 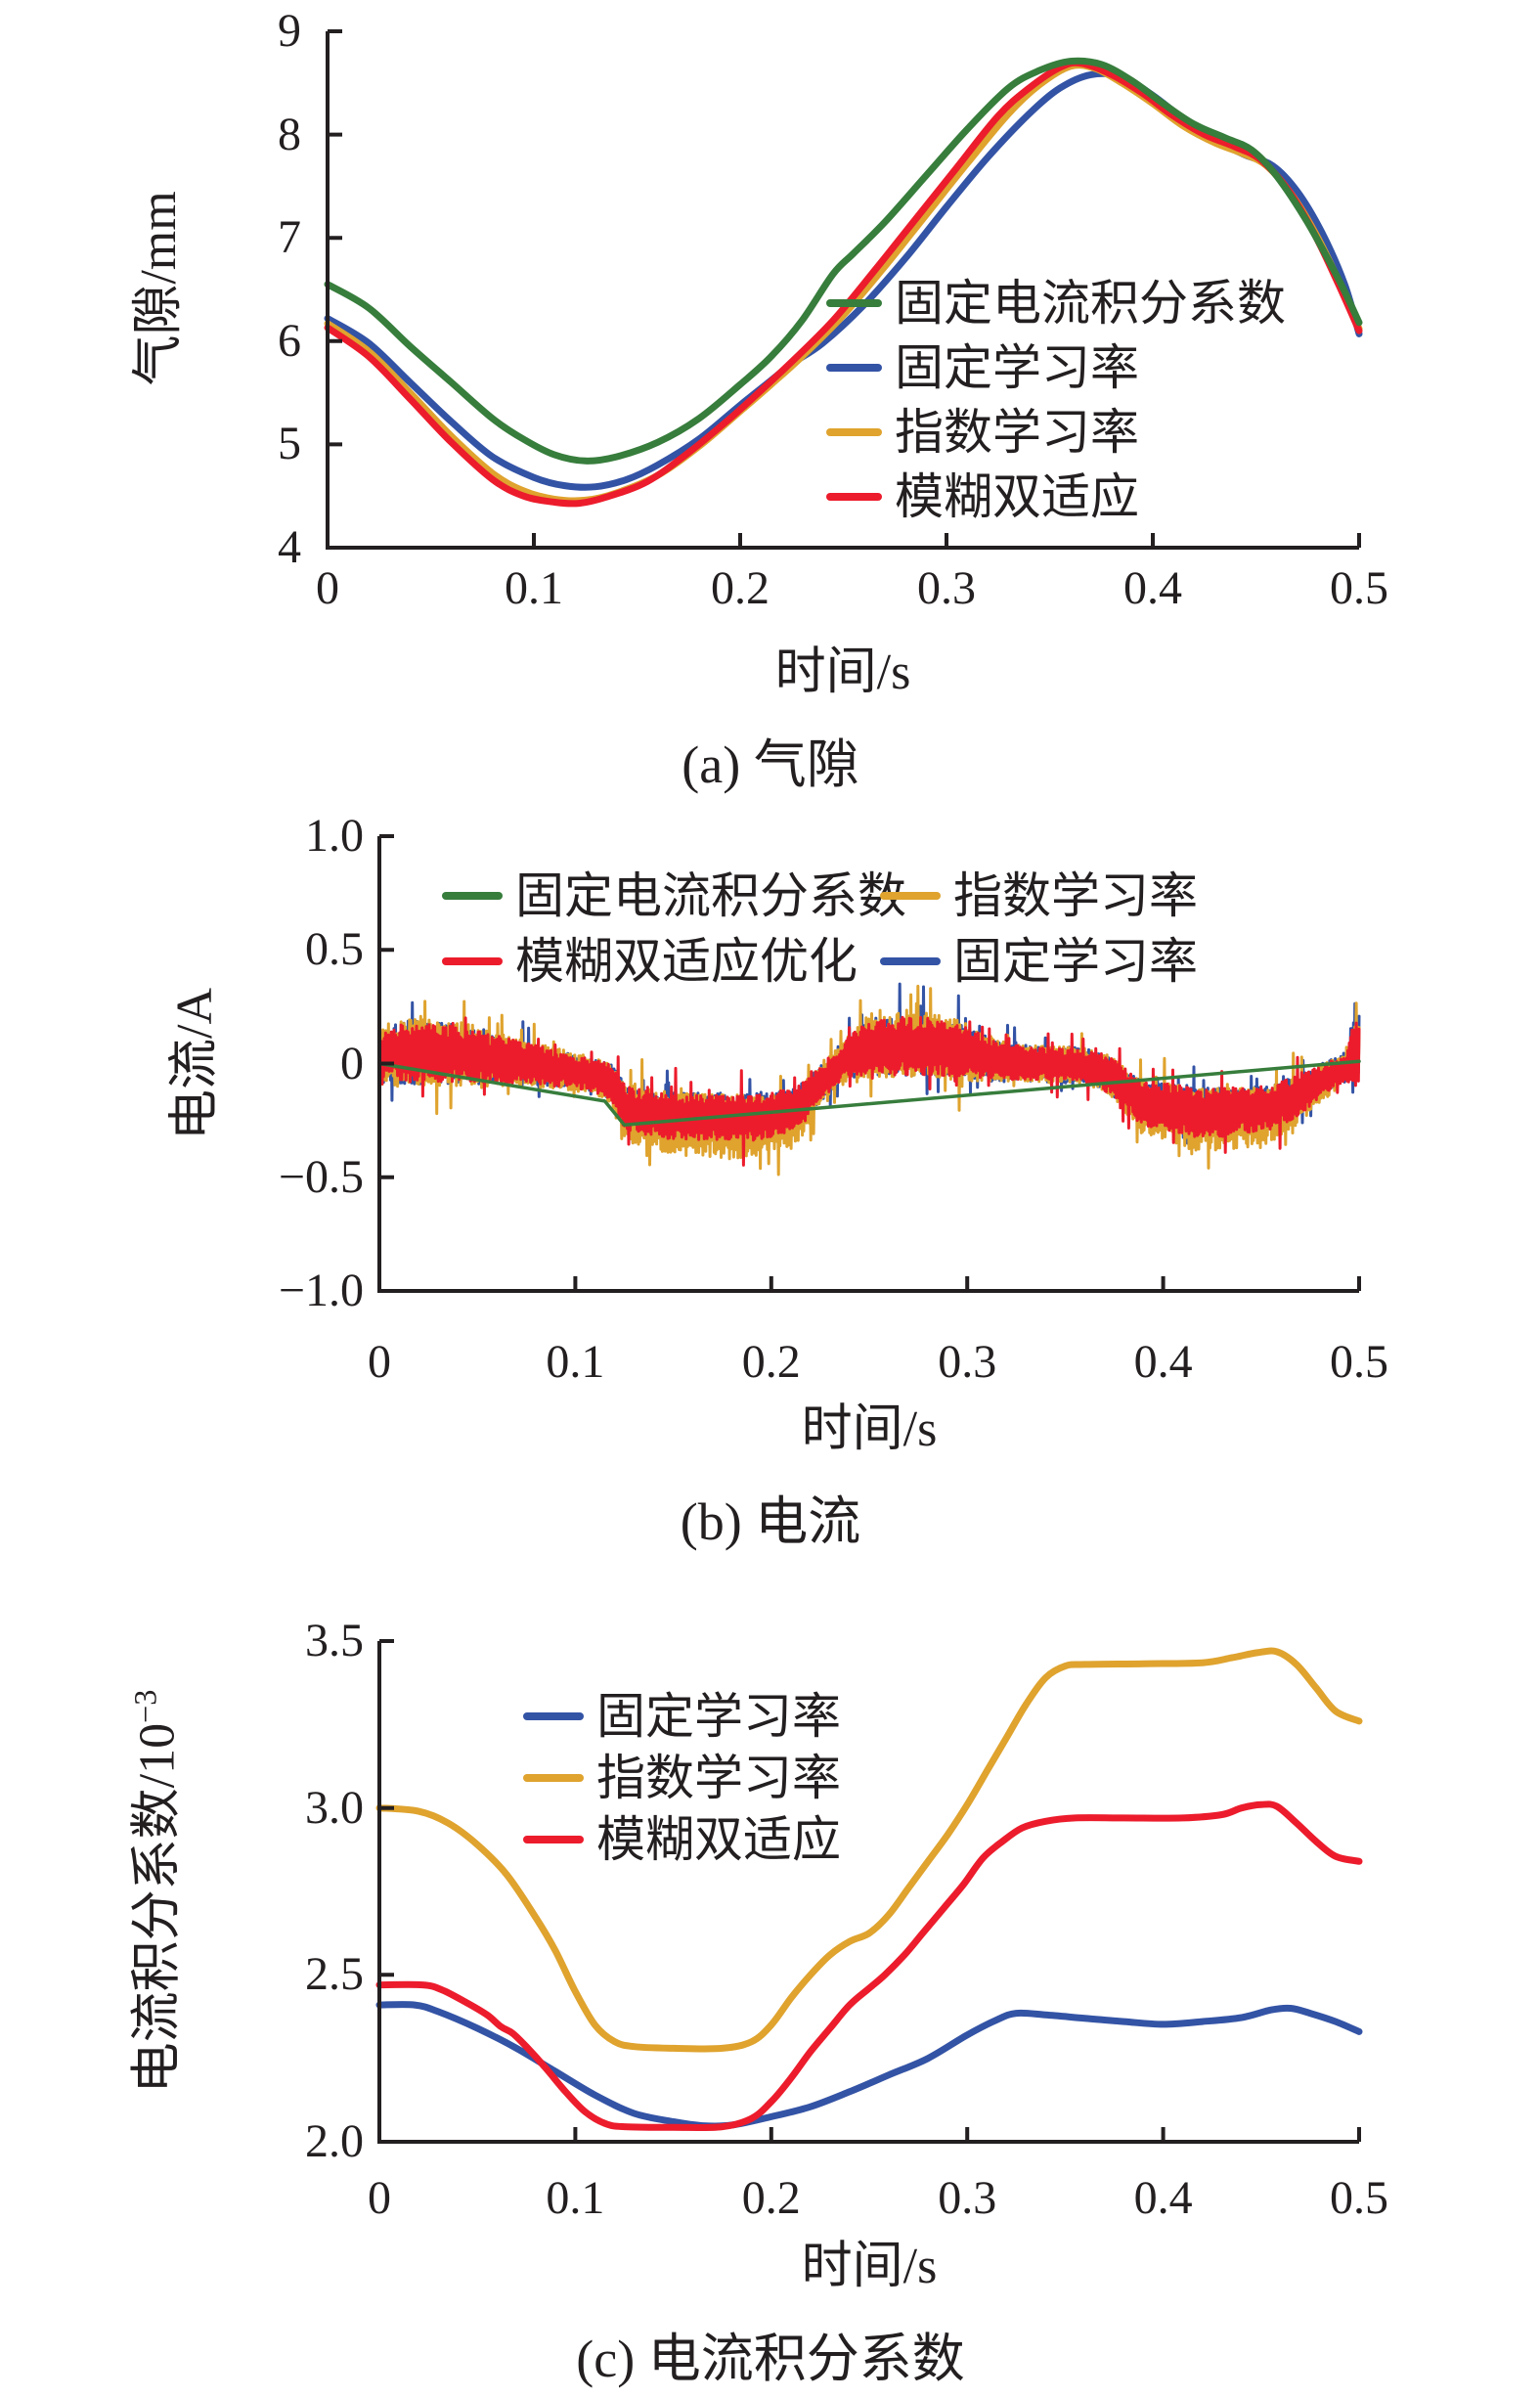 I want to click on chart-b-y-axis-title: 电流/A, so click(x=195, y=1064).